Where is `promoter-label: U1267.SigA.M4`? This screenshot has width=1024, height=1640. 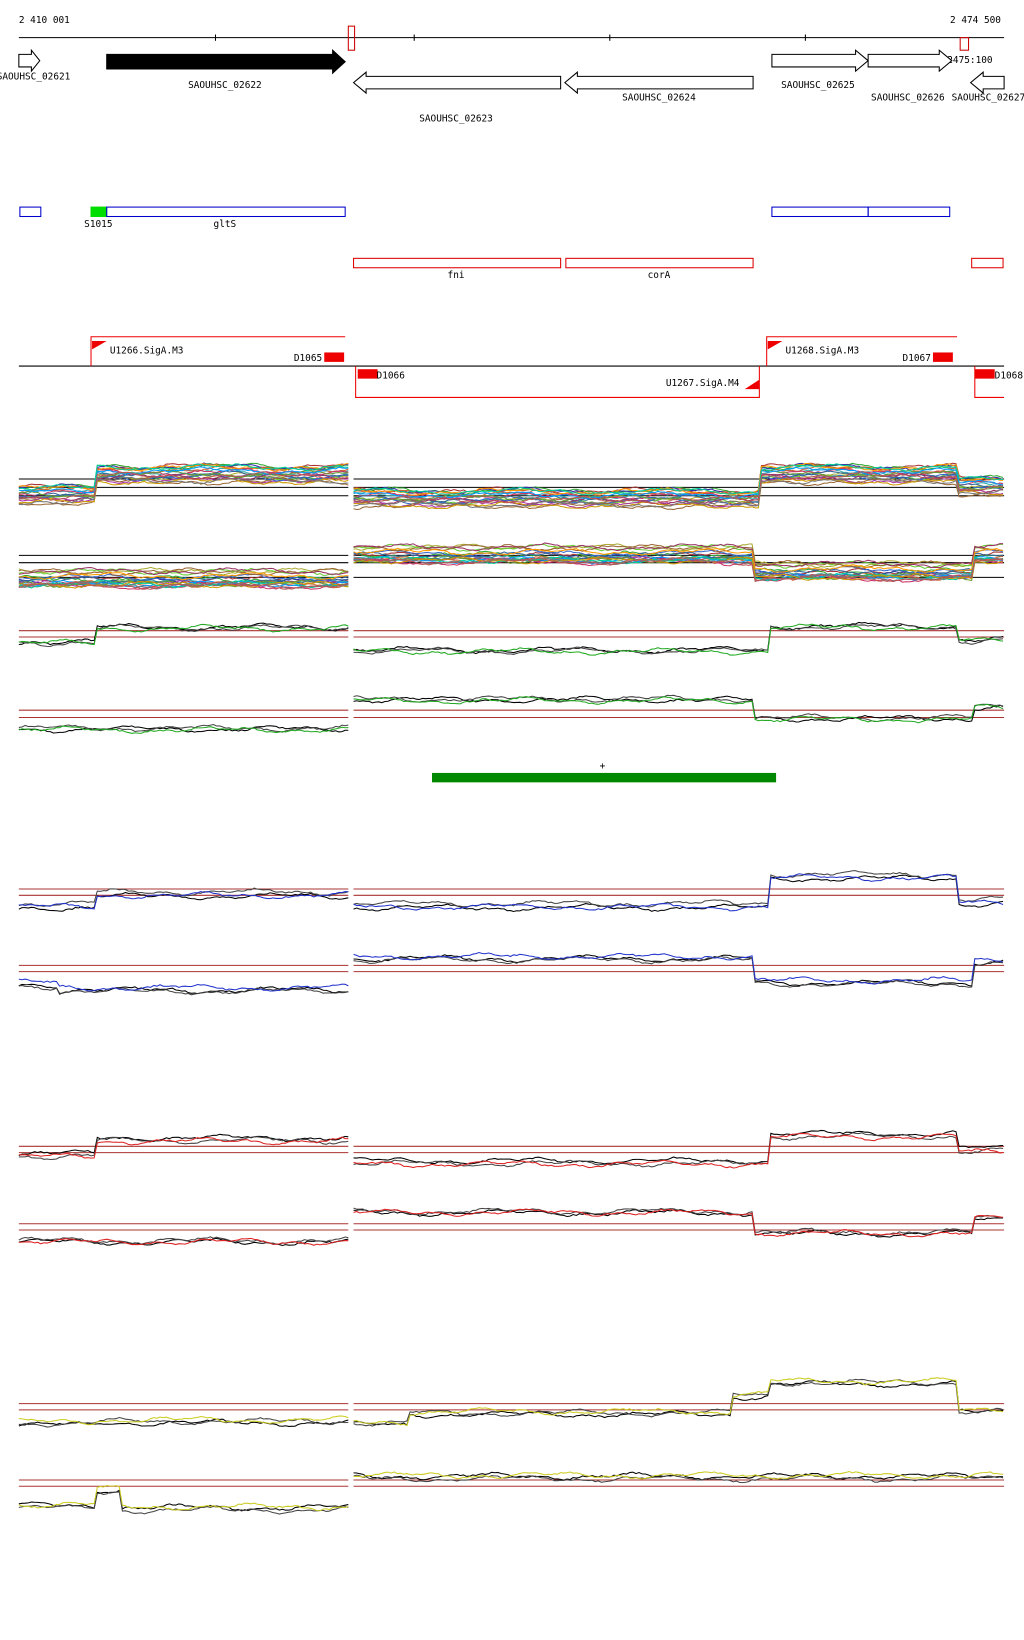
promoter-label: U1267.SigA.M4 is located at coordinates (703, 383).